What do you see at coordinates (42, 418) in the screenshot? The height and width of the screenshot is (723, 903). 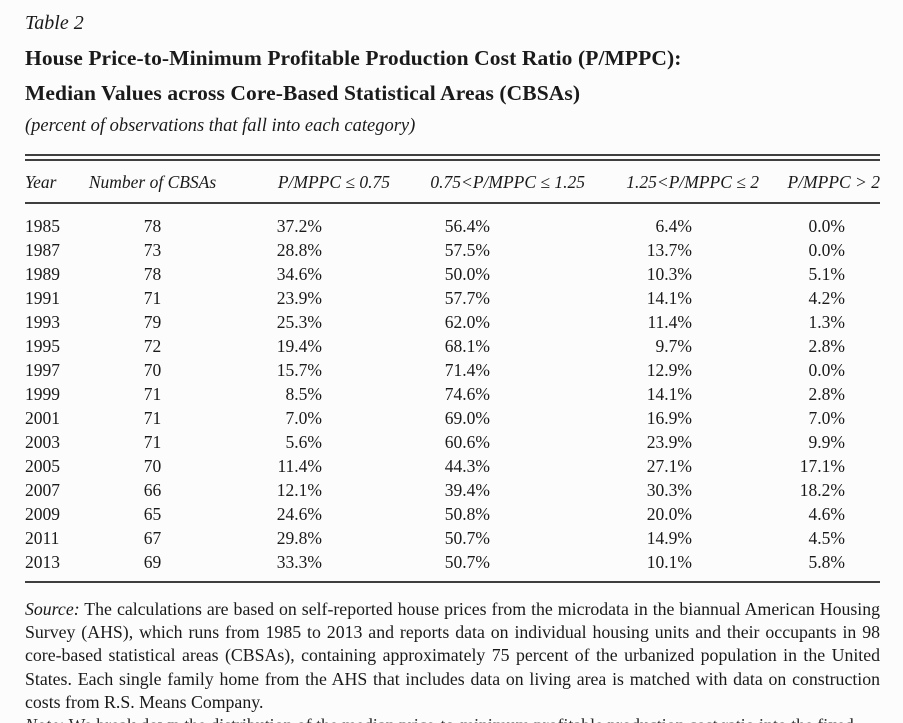 I see `year-cell: 2001` at bounding box center [42, 418].